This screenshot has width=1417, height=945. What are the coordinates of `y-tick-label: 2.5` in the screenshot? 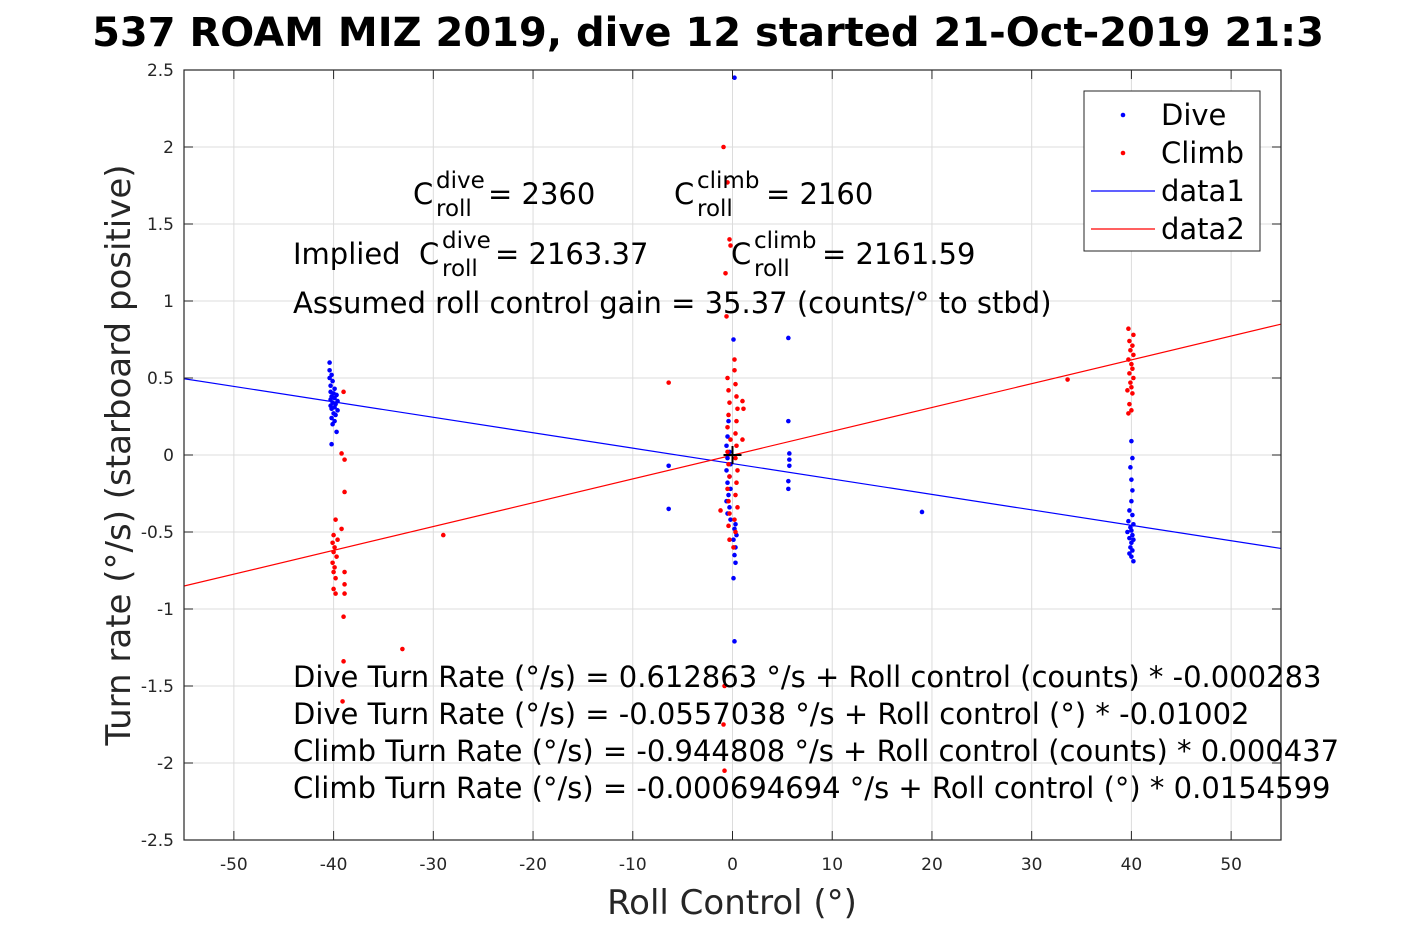 It's located at (160, 71).